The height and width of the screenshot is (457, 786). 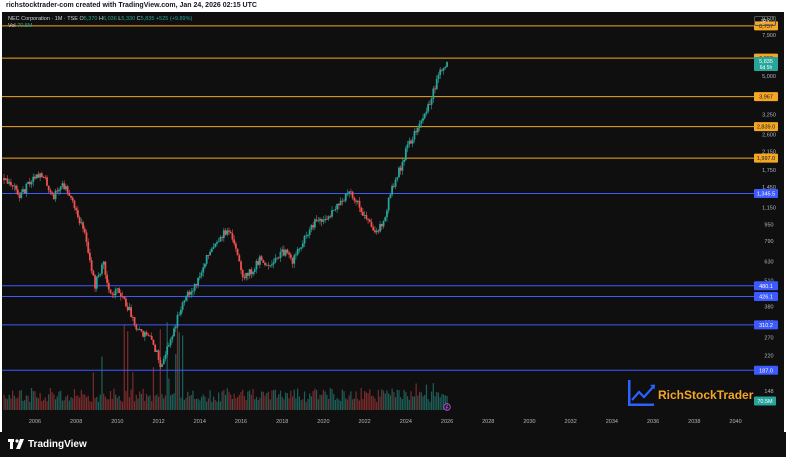 I want to click on volume-label-box, so click(x=765, y=401).